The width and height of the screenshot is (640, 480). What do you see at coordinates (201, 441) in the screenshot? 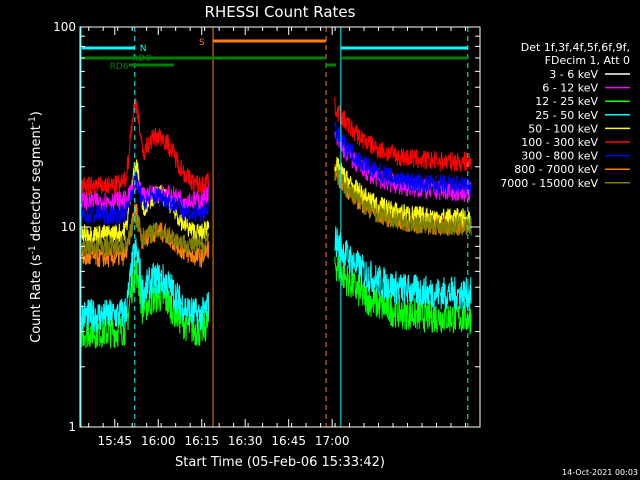
I see `x-tick-label: 16:15` at bounding box center [201, 441].